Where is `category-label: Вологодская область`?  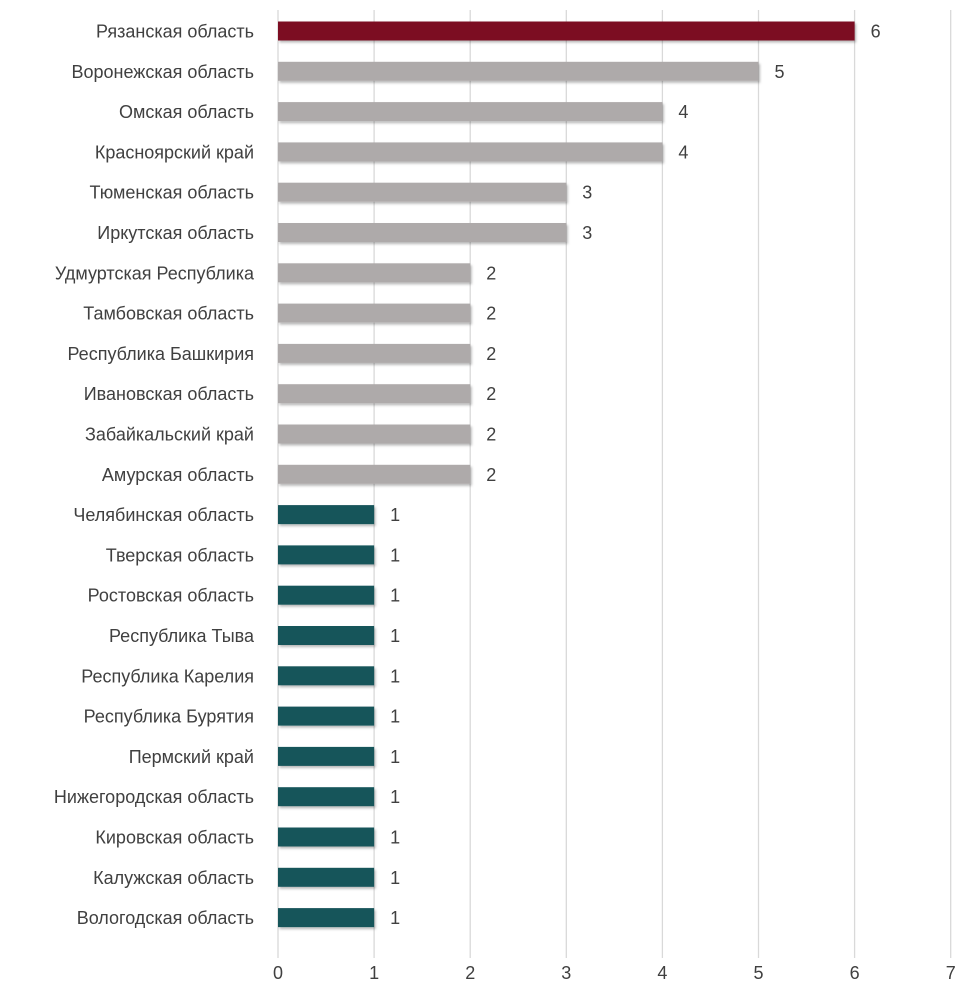
category-label: Вологодская область is located at coordinates (165, 918).